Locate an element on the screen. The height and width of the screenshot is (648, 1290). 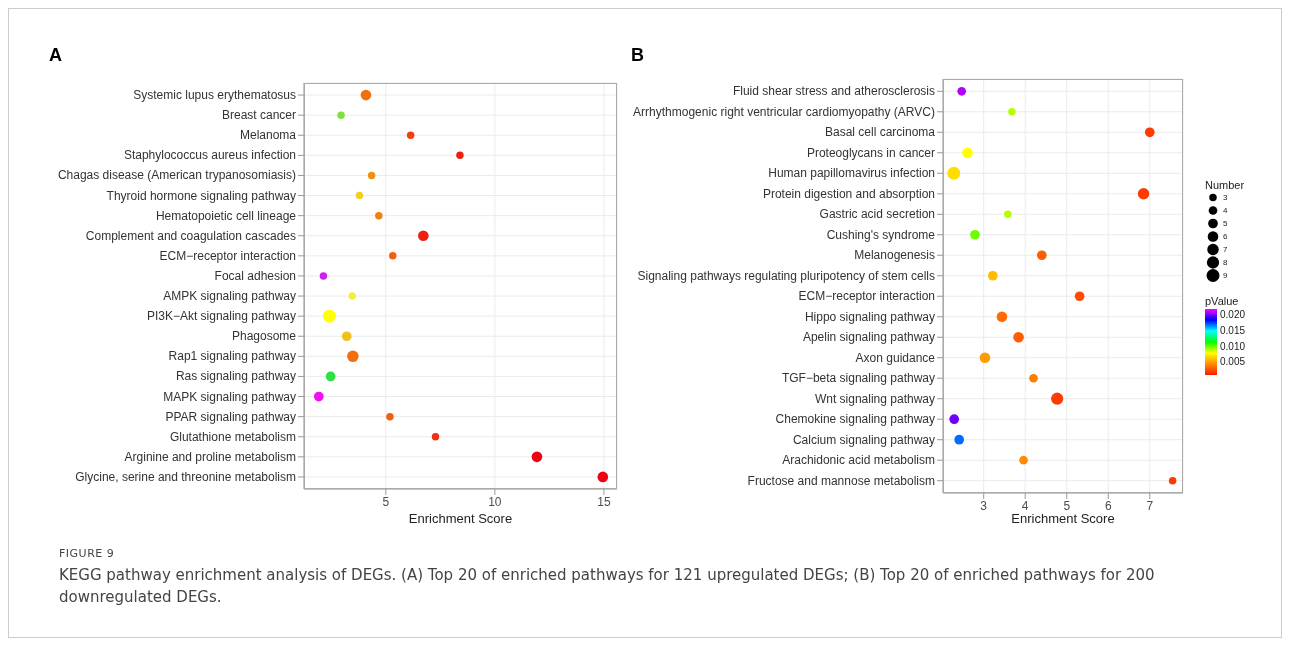
y-tick-label: Hematopoietic cell lineage is located at coordinates (226, 215).